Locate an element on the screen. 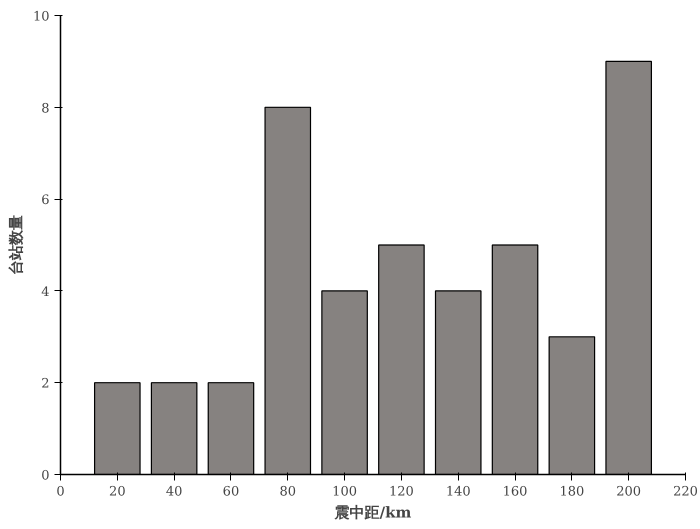 This screenshot has height=529, width=700. y-axis-title: 台站数量 is located at coordinates (15, 245).